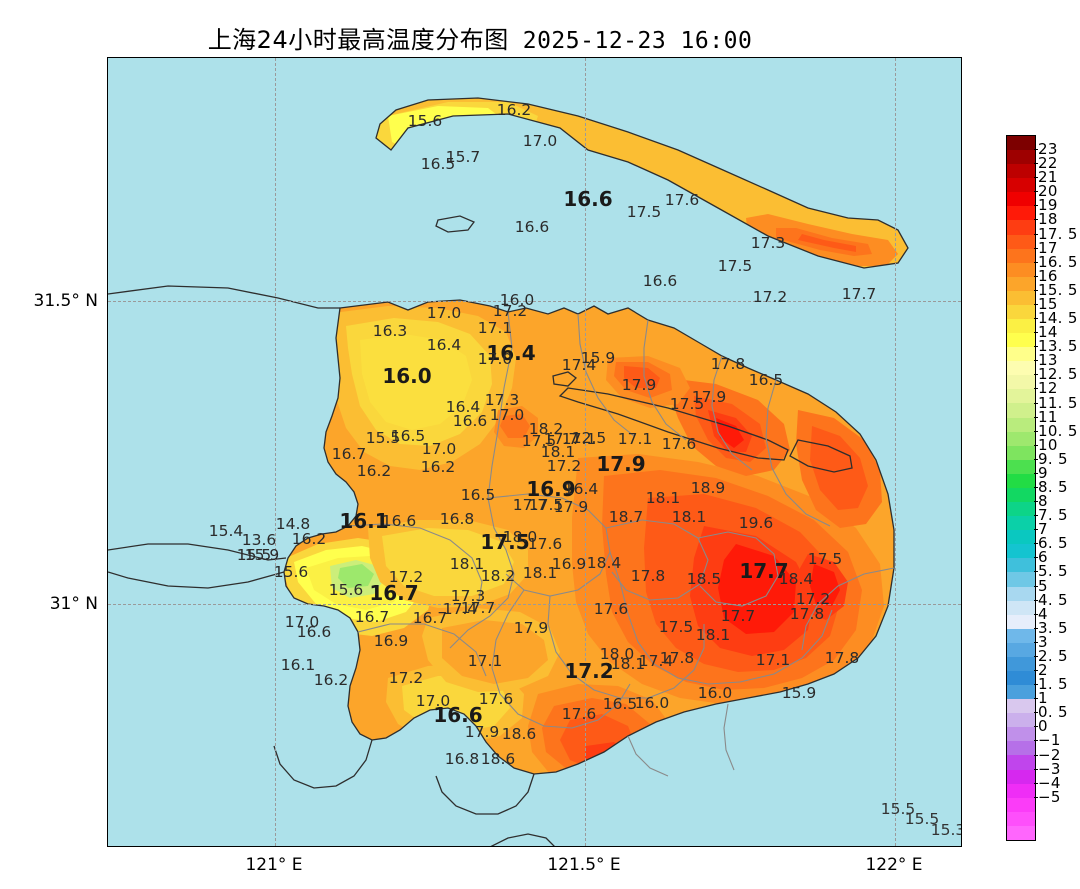  Describe the element at coordinates (358, 40) in the screenshot. I see `title-main: 上海24小时最高温度分布图` at that location.